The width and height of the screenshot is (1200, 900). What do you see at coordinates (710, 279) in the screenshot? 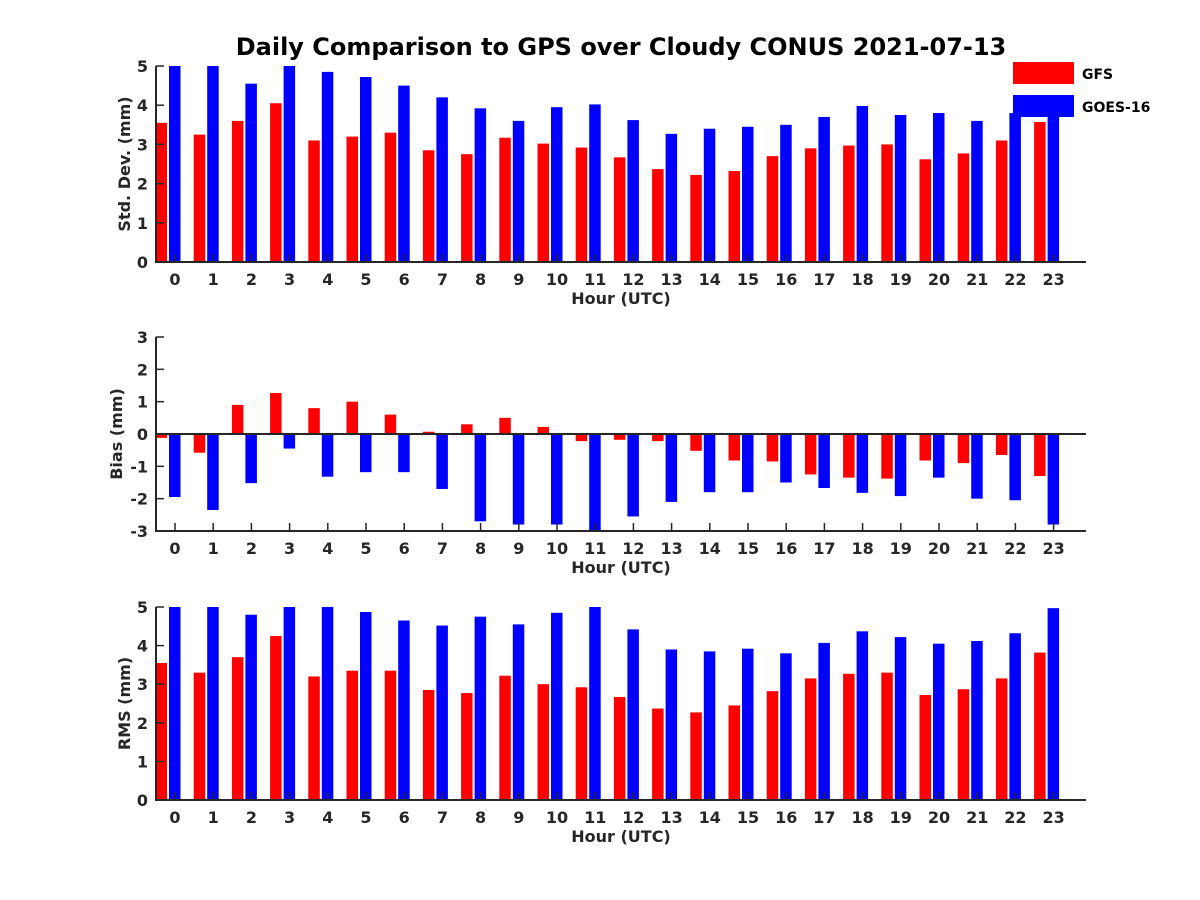
I see `std-dev-x-tick-label: 14` at bounding box center [710, 279].